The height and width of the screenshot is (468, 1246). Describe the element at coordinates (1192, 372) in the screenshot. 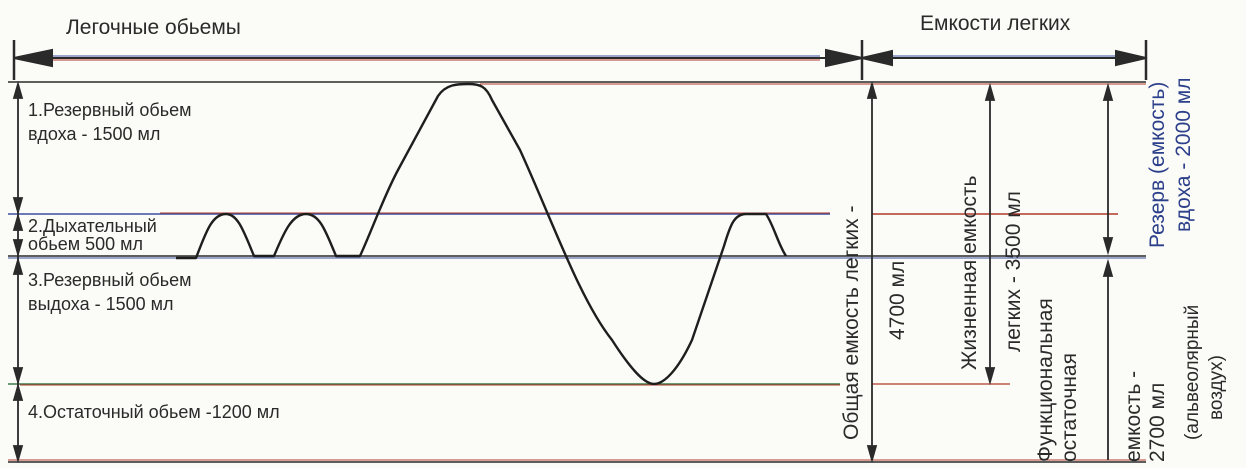

I see `frc-right-label-3: (альвеолярный` at that location.